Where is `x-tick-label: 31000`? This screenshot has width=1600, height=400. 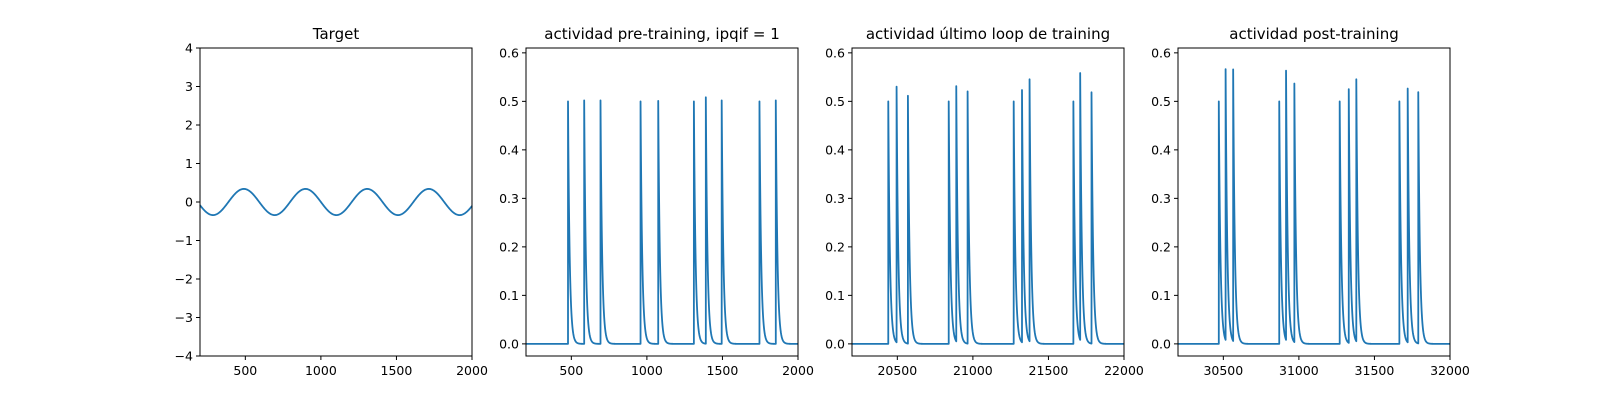
x-tick-label: 31000 is located at coordinates (1299, 370).